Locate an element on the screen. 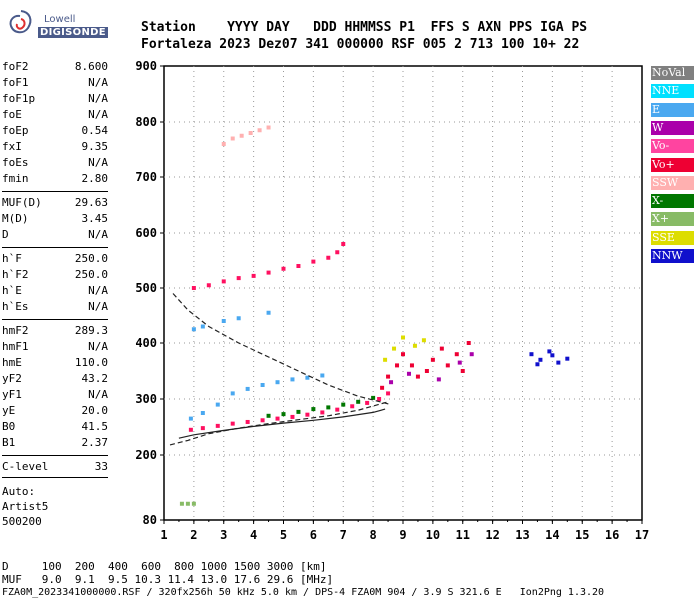  logo-text-lowell: Lowell is located at coordinates (60, 19).